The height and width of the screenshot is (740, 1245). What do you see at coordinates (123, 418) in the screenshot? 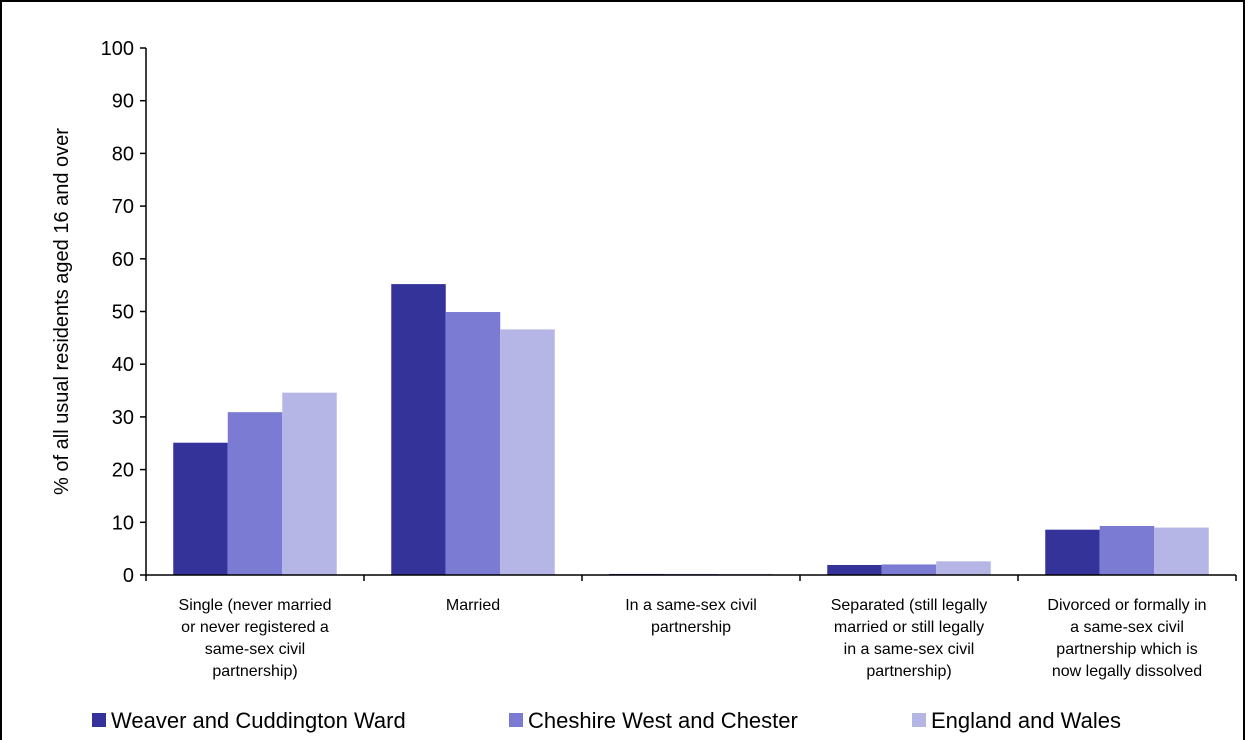
I see `y-tick-label: 30` at bounding box center [123, 418].